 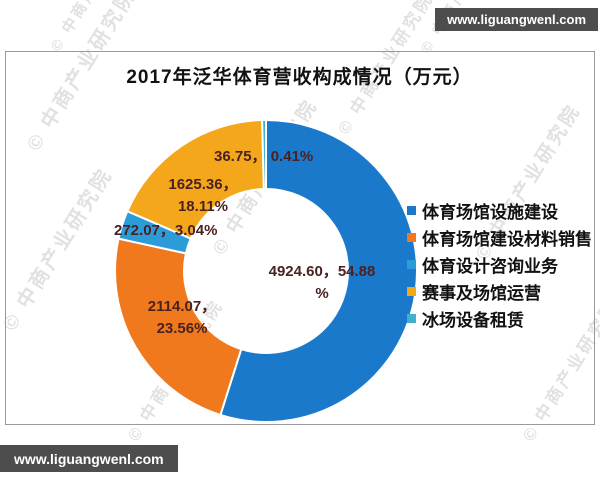 I want to click on chart-title: 2017年泛华体育营收构成情况（万元）, so click(x=299, y=77).